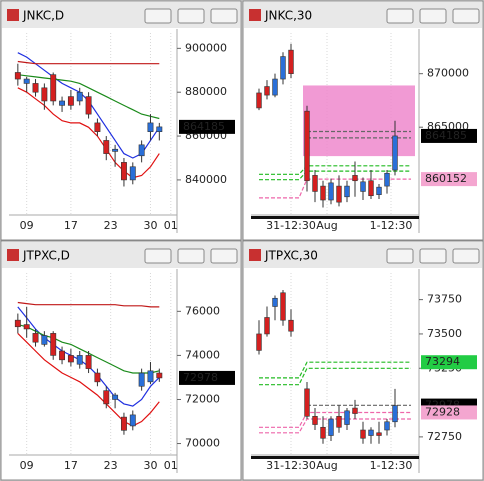  I want to click on x-tick-label: 30, so click(150, 465).